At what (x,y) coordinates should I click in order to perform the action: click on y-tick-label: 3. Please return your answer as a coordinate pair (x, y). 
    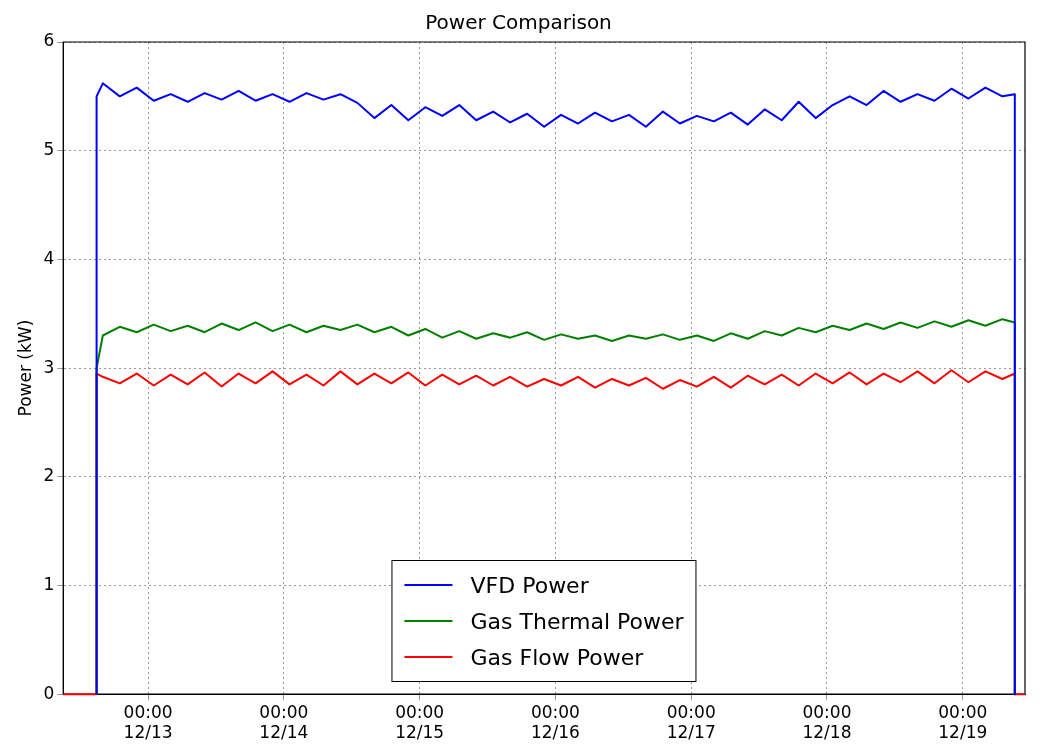
    Looking at the image, I should click on (49, 366).